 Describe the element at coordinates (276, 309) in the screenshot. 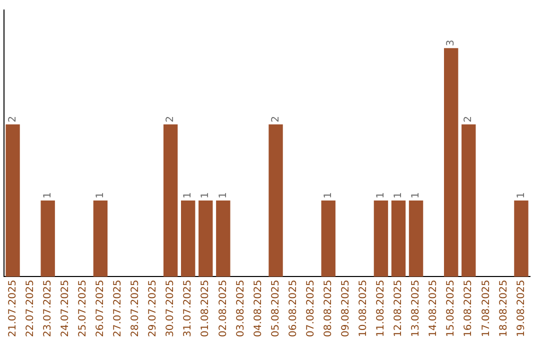

I see `x-tick-label: 05.08.2025` at that location.